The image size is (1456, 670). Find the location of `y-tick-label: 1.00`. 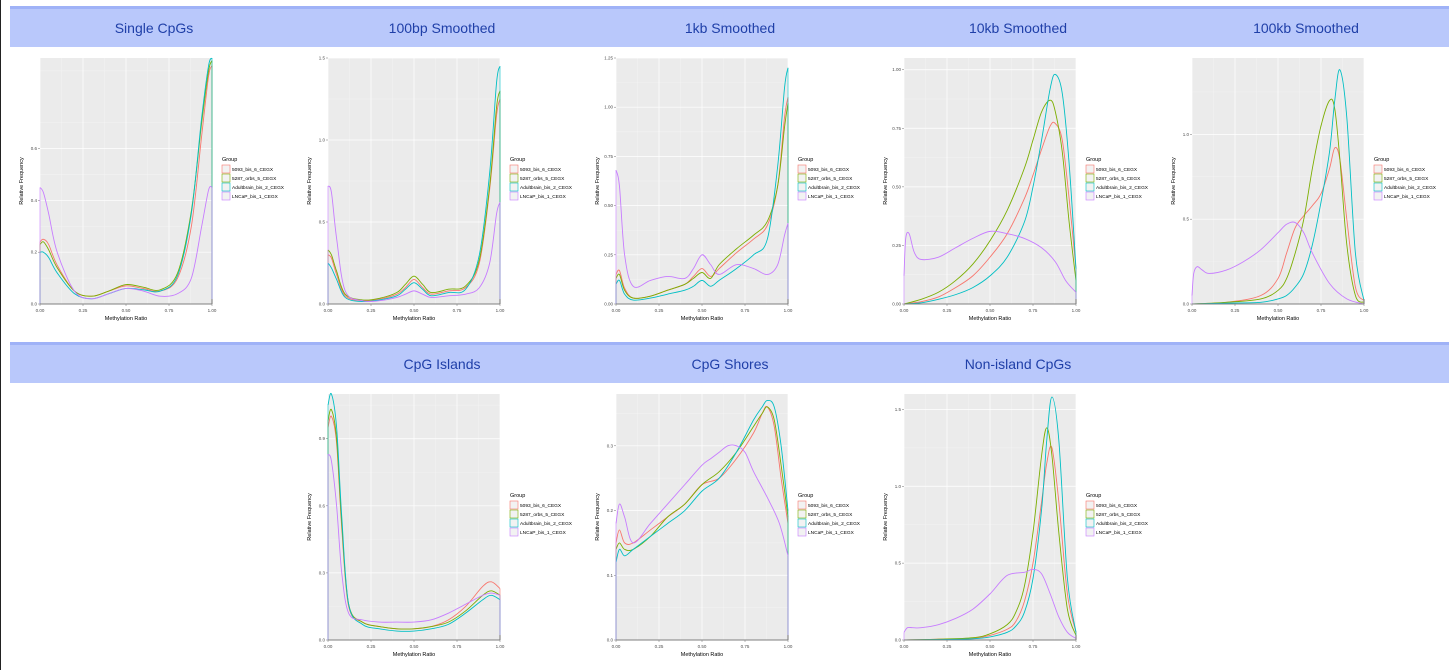

y-tick-label: 1.00 is located at coordinates (608, 107).